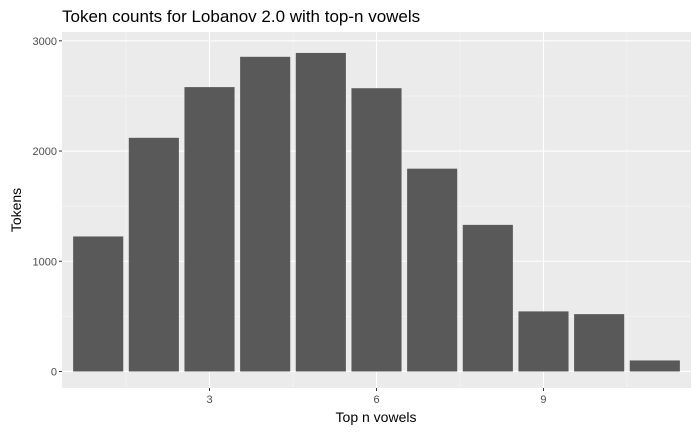 This screenshot has height=432, width=700. Describe the element at coordinates (16, 210) in the screenshot. I see `y-axis-title: Tokens` at that location.